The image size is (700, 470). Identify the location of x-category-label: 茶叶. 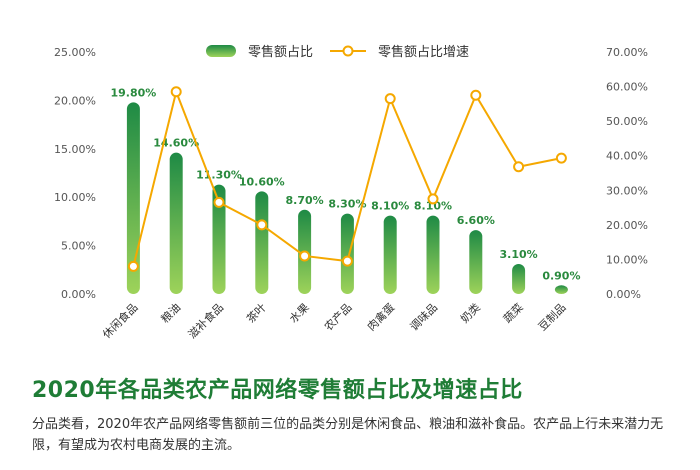
(256, 313).